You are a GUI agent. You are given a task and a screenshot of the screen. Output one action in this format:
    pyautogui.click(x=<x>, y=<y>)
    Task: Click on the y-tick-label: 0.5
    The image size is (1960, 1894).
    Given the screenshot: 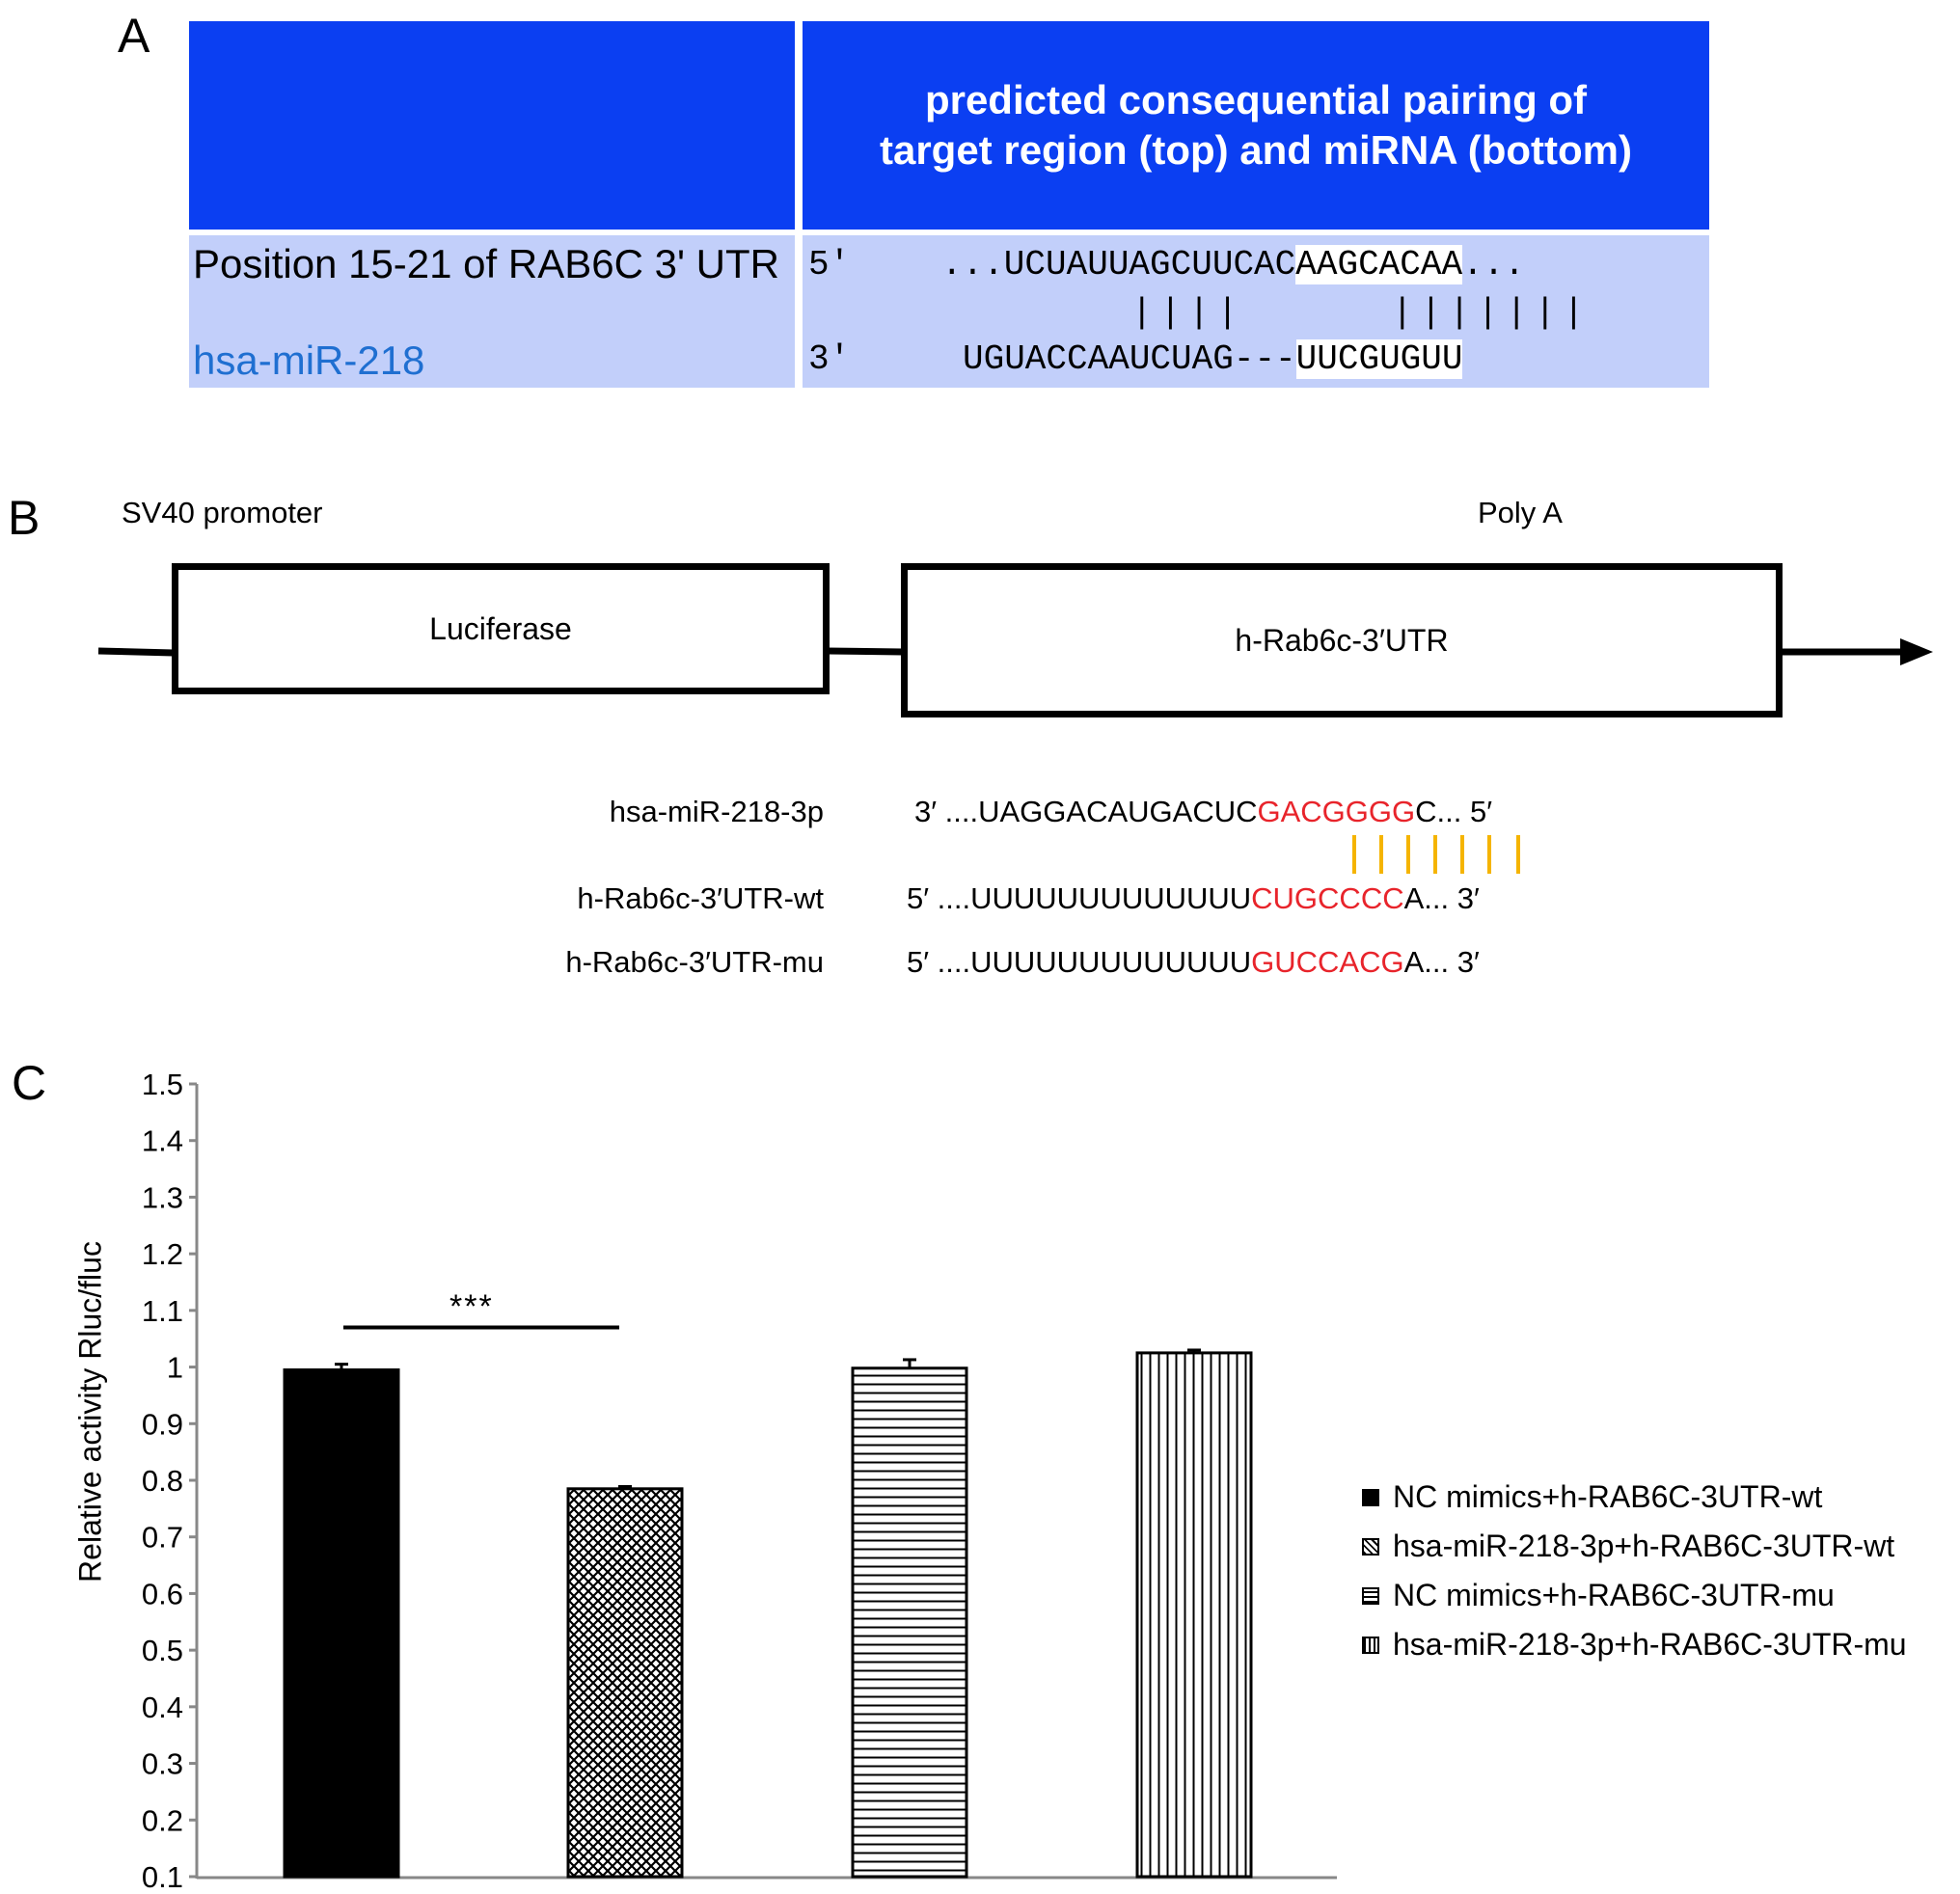 What is the action you would take?
    pyautogui.click(x=162, y=1650)
    